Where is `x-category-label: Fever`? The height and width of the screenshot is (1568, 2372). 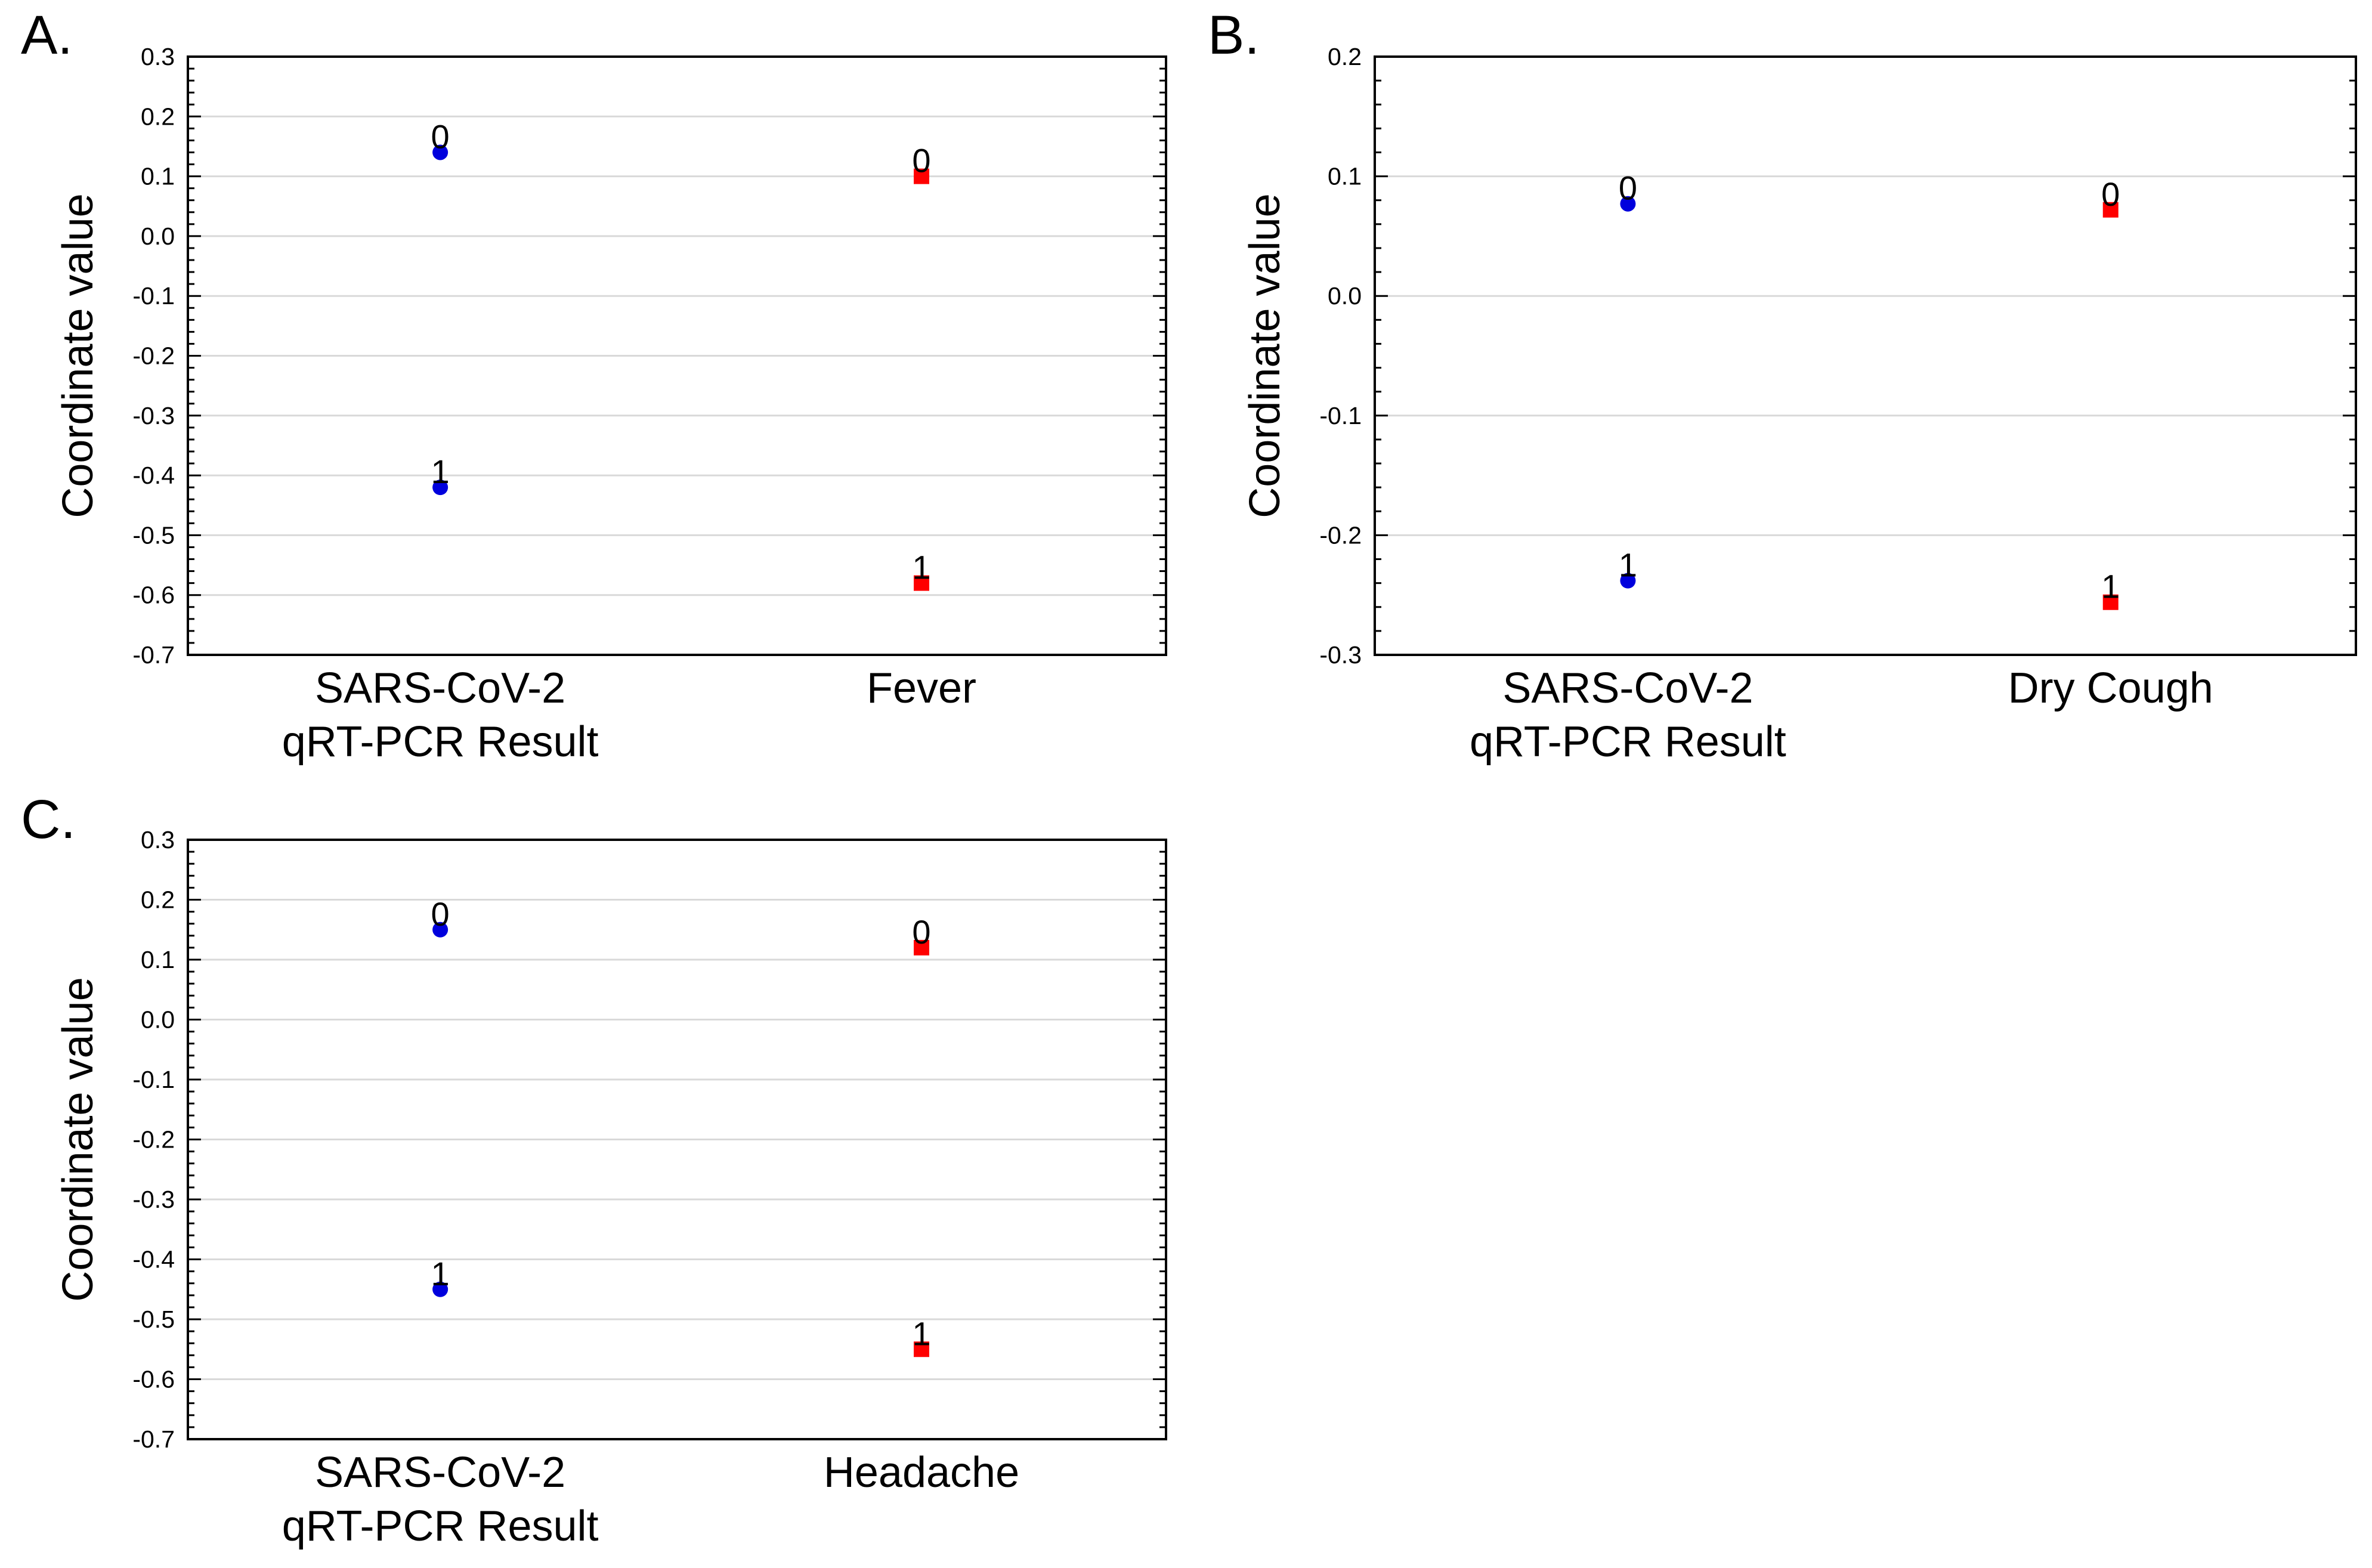 x-category-label: Fever is located at coordinates (921, 688).